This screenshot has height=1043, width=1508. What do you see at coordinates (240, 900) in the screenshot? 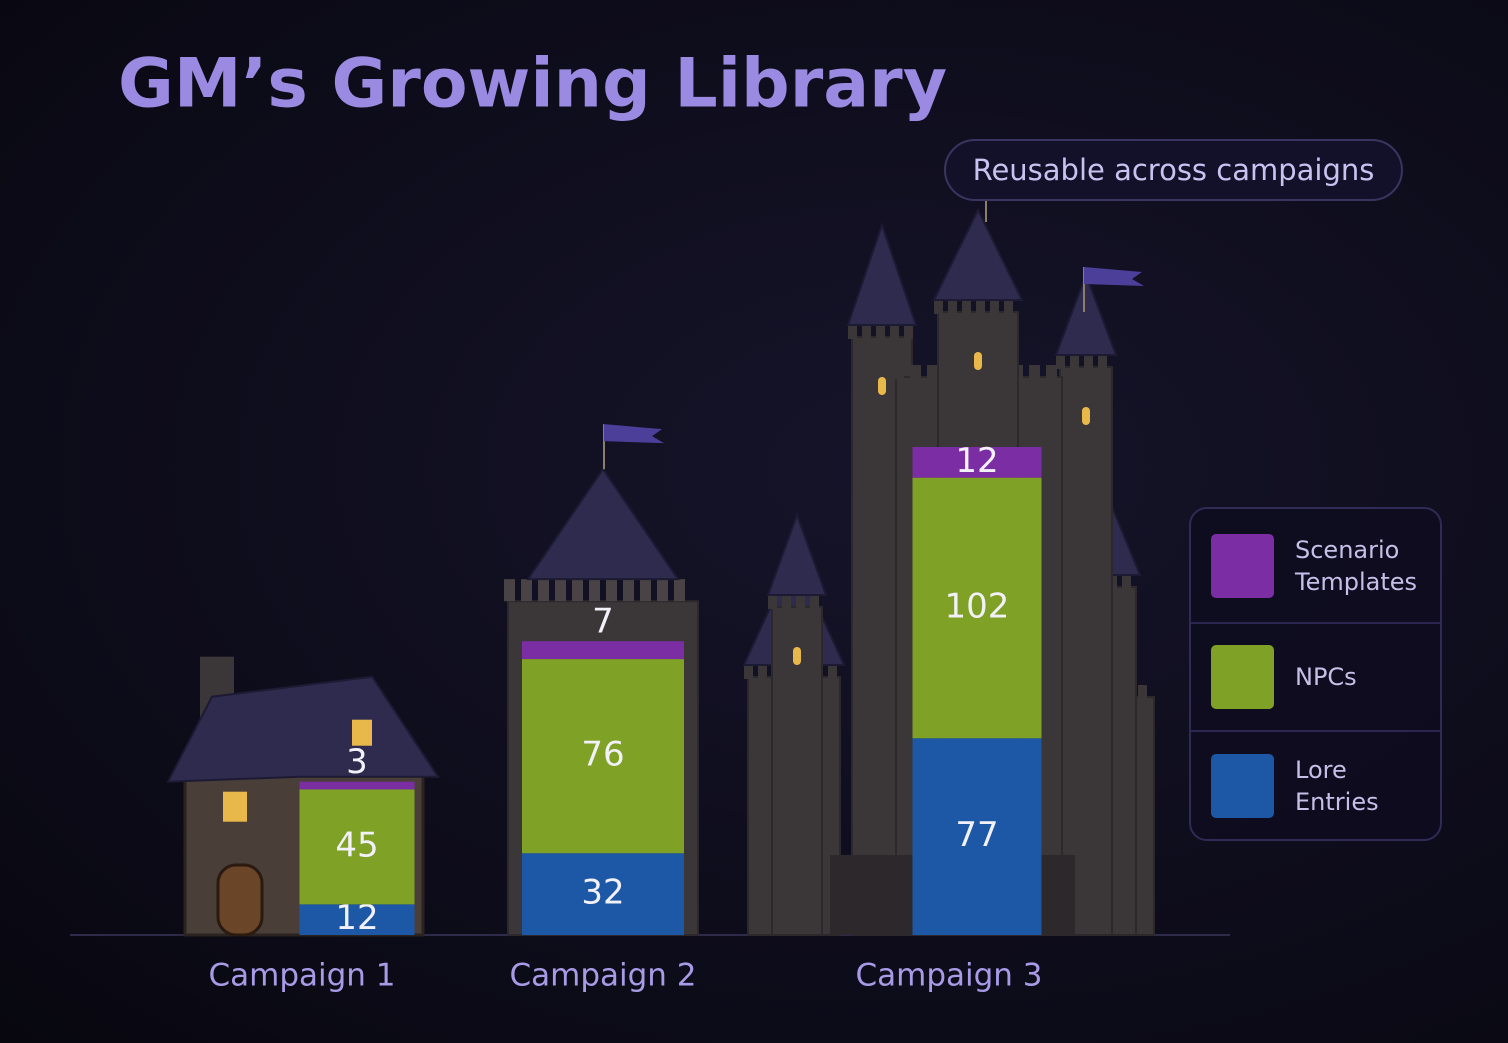
I see `door` at bounding box center [240, 900].